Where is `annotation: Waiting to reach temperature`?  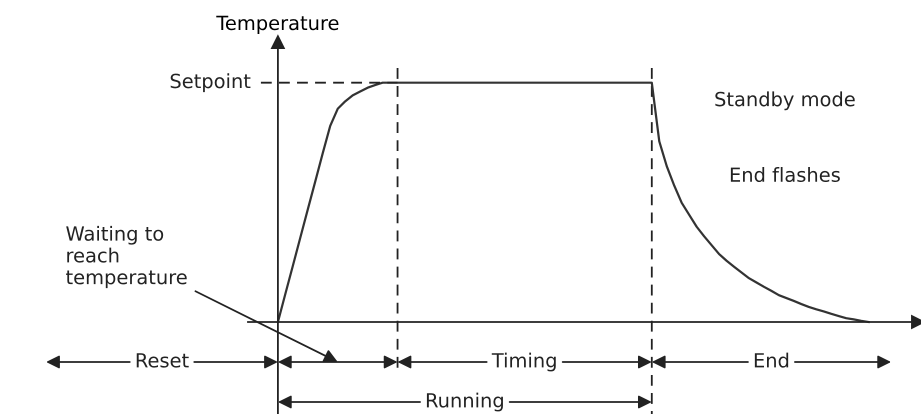 annotation: Waiting to reach temperature is located at coordinates (126, 257).